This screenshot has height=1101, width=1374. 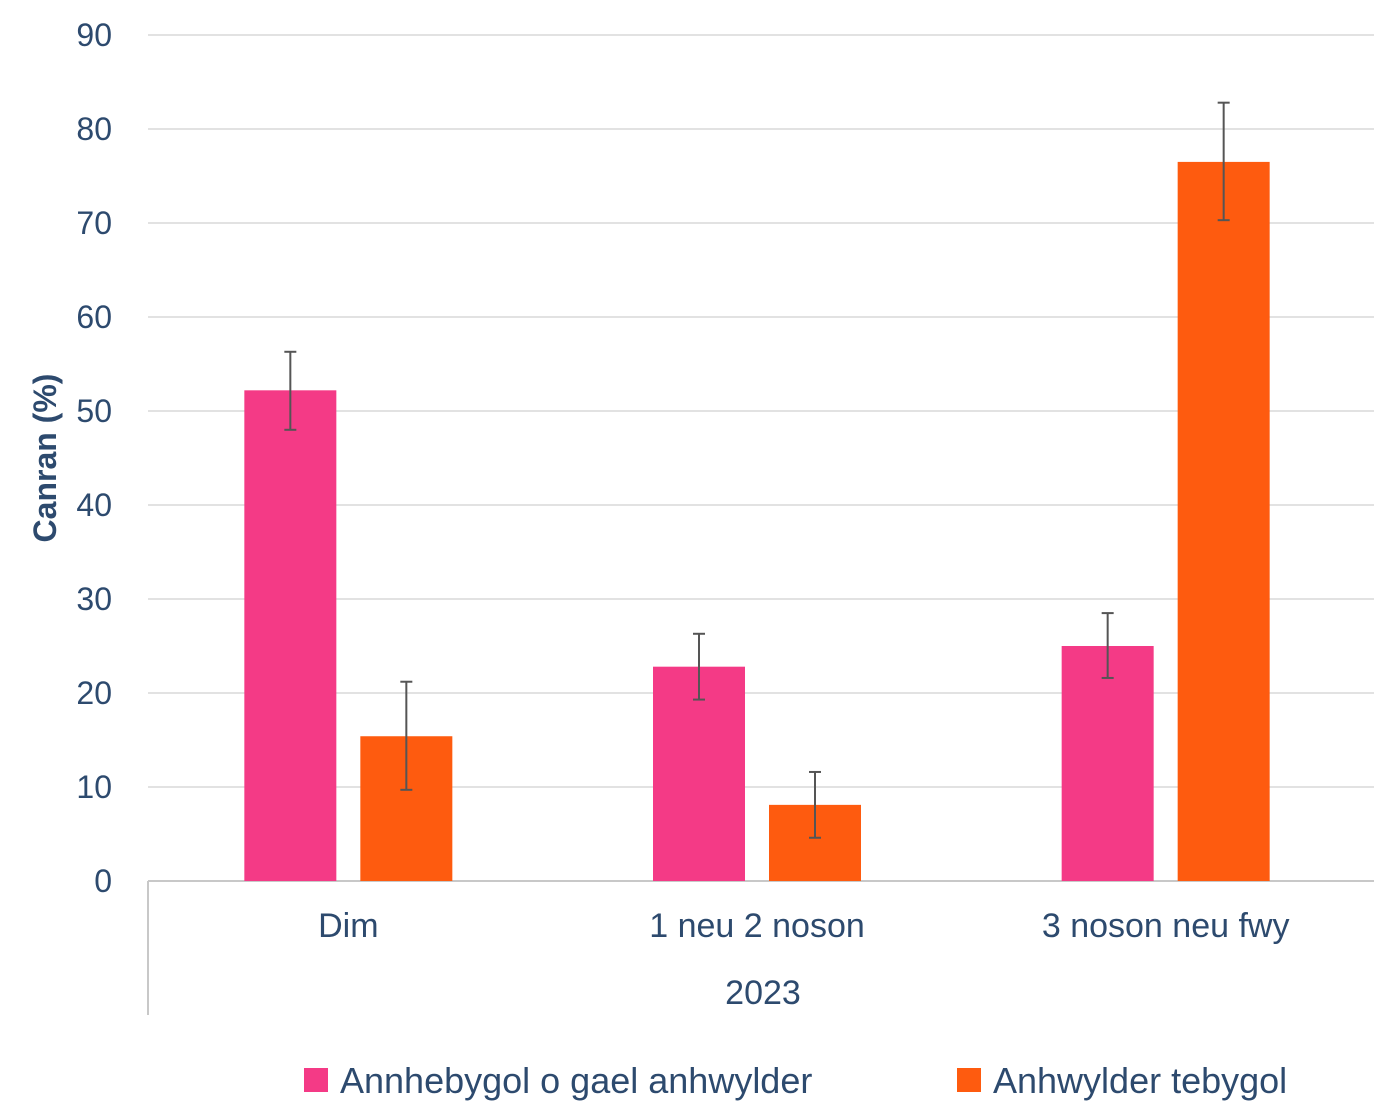 I want to click on y-tick-label: 70, so click(x=94, y=223).